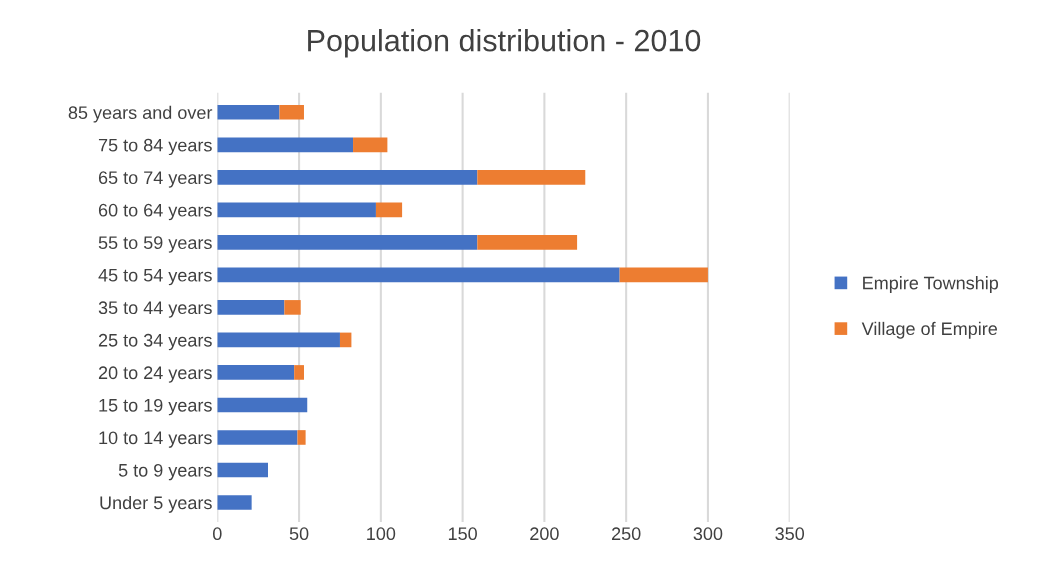 The image size is (1060, 580). Describe the element at coordinates (626, 534) in the screenshot. I see `x-tick-label: 250` at that location.